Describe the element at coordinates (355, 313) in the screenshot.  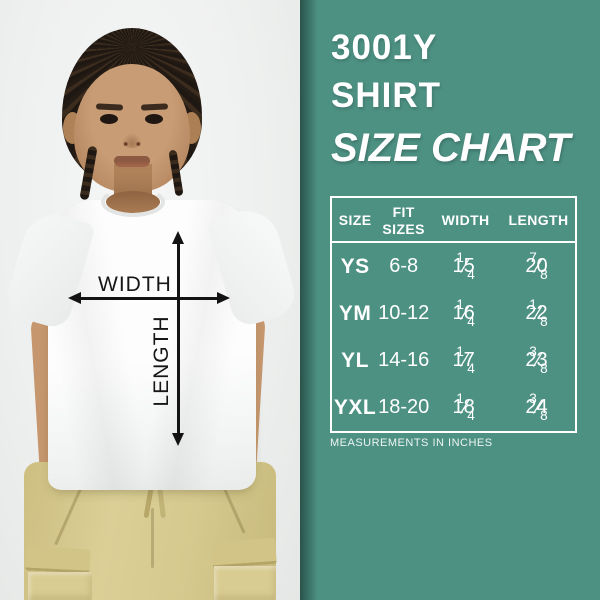
I see `row-ym-size: YM` at that location.